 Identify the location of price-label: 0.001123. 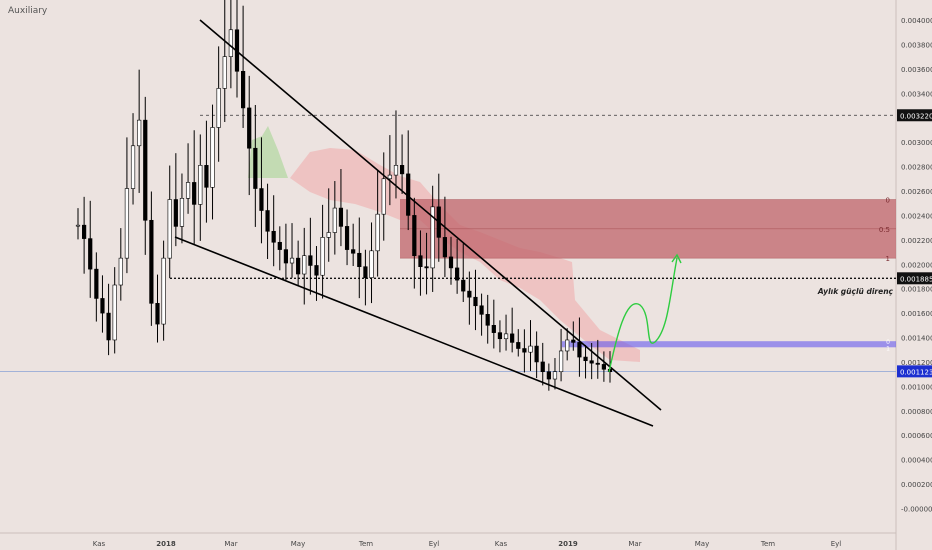
(916, 372).